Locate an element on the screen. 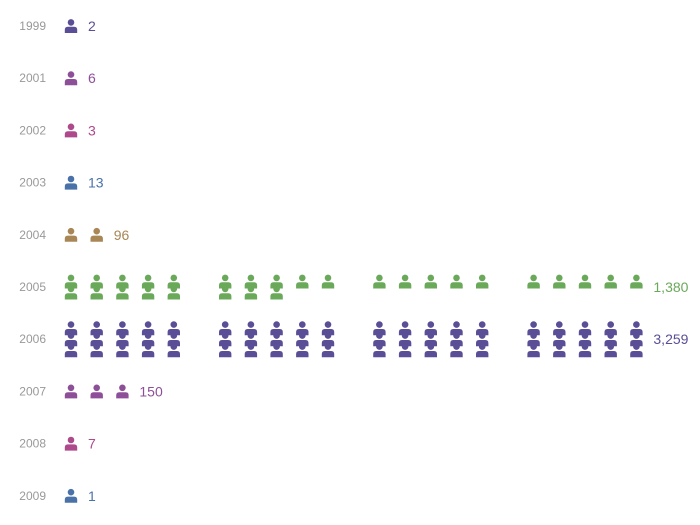 Image resolution: width=700 pixels, height=525 pixels. chart-row-1999: 1999 2 is located at coordinates (57, 26).